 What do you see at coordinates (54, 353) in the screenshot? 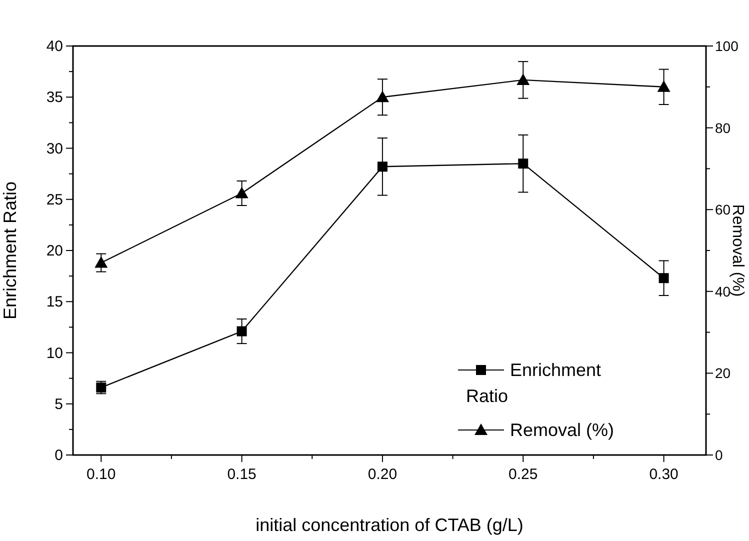
I see `y-tick-label: 10` at bounding box center [54, 353].